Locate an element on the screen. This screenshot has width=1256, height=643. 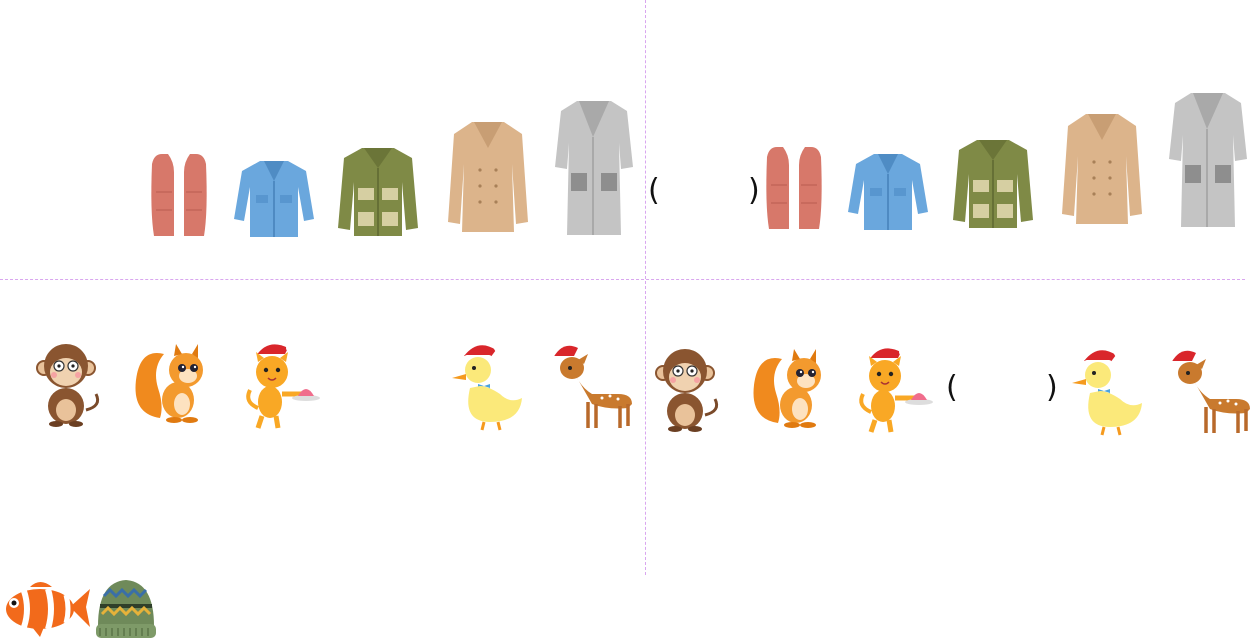
horizontal-divider is located at coordinates (622, 279).